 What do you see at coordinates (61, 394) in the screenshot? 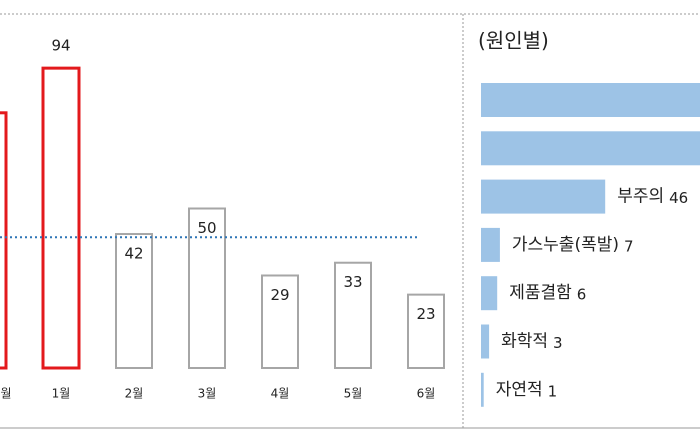
I see `x-tick-label: 1월` at bounding box center [61, 394].